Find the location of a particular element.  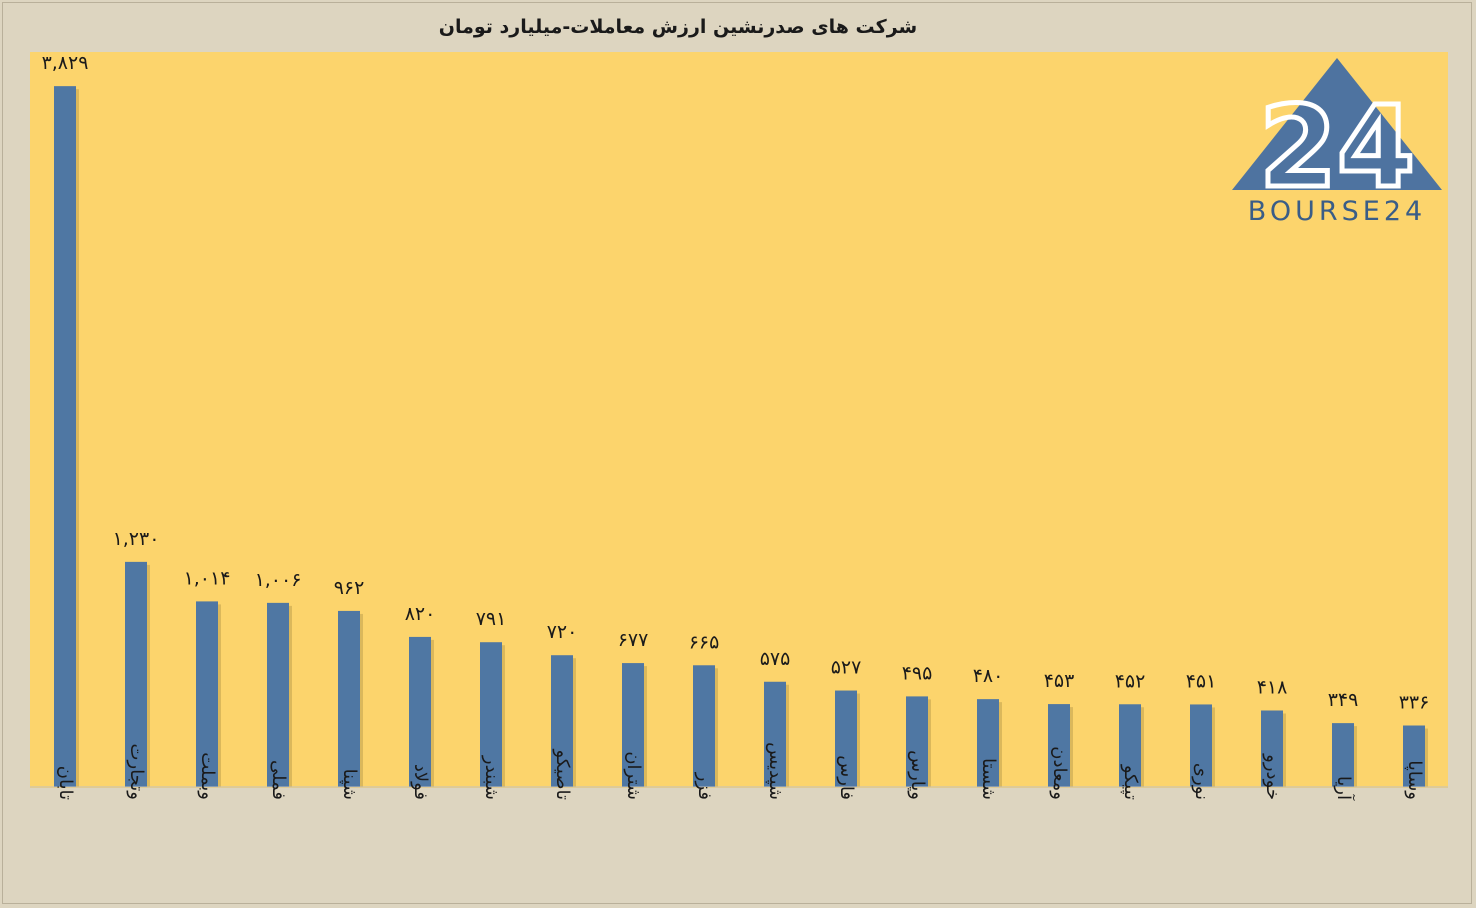

x-tick-label-19: آریا is located at coordinates (1344, 788).